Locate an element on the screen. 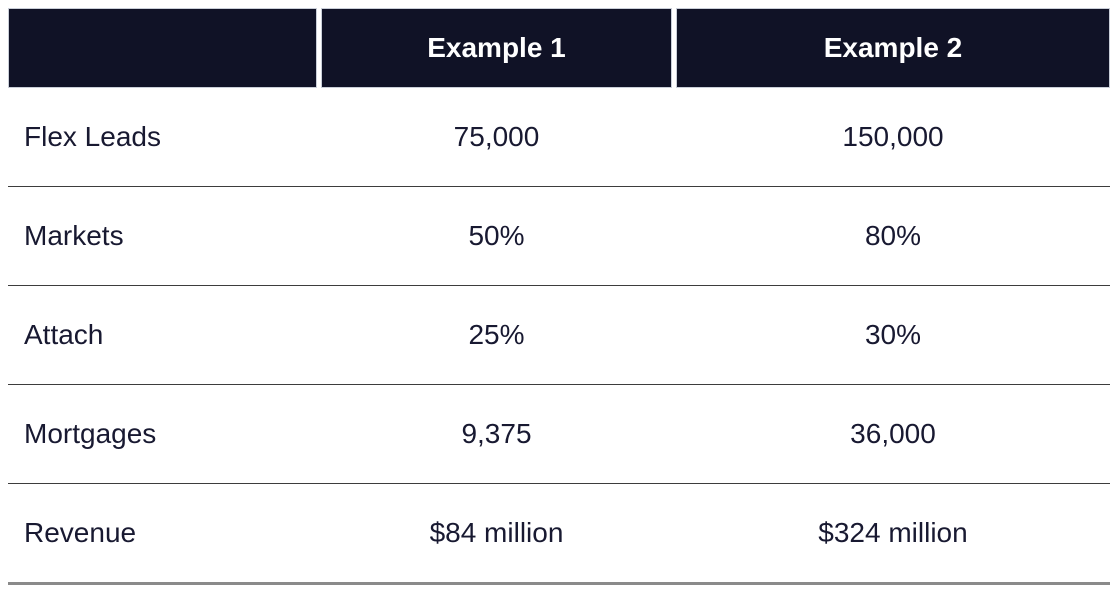 This screenshot has height=596, width=1112. table-header-row: Example 1 Example 2 is located at coordinates (559, 48).